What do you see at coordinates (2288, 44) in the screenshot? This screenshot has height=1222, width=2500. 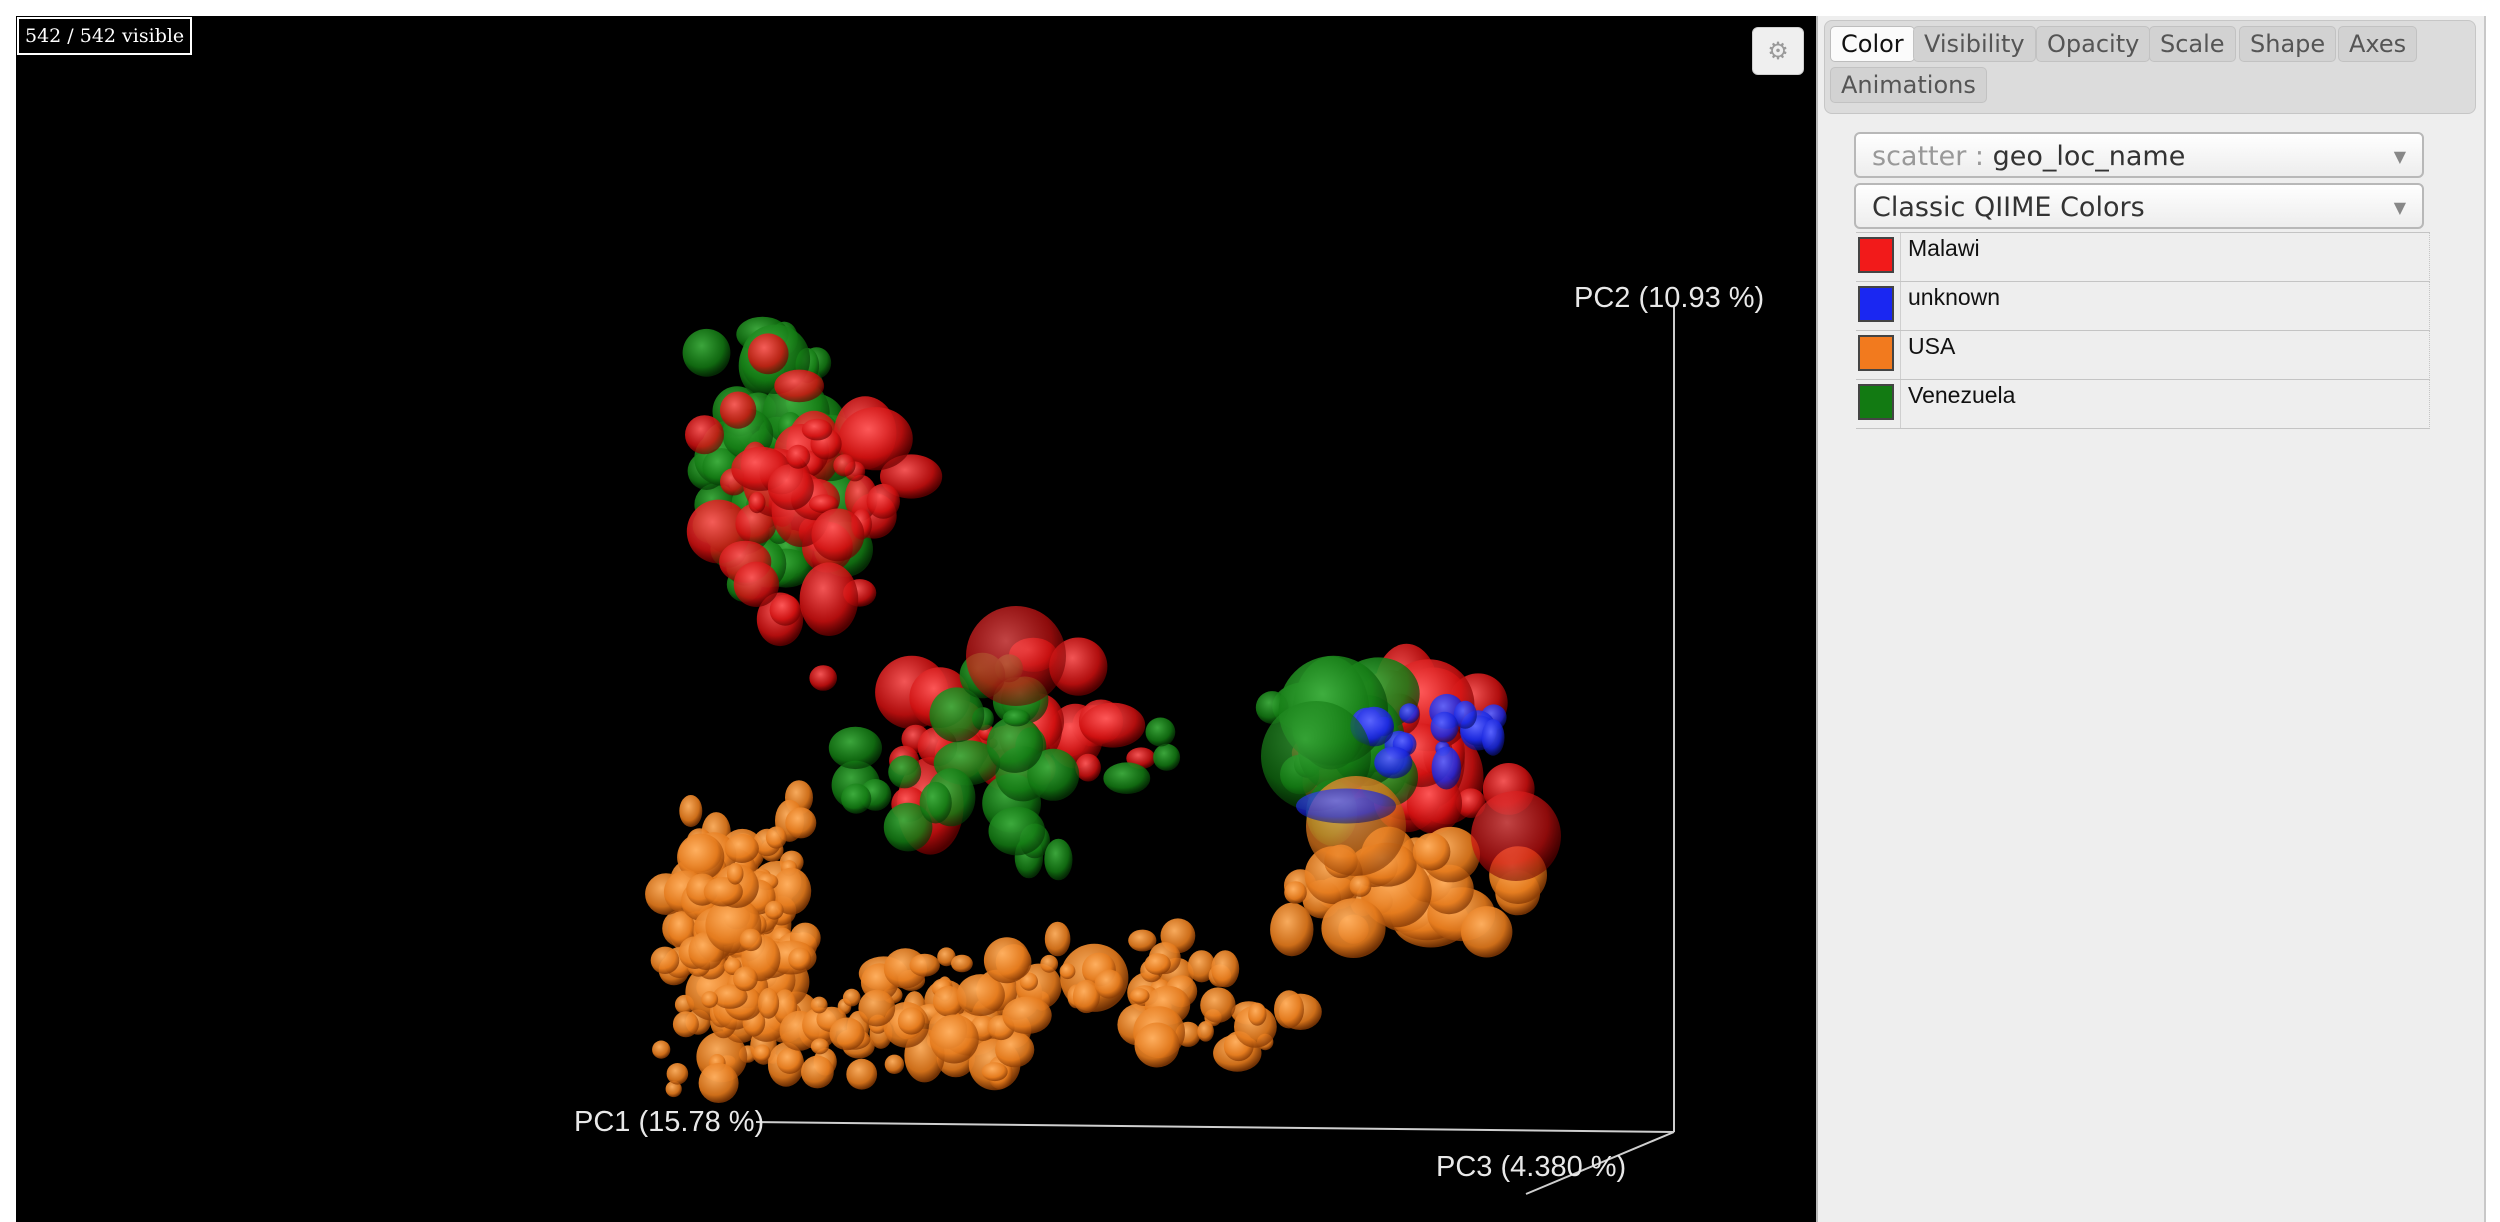 I see `tab-shape: Shape` at bounding box center [2288, 44].